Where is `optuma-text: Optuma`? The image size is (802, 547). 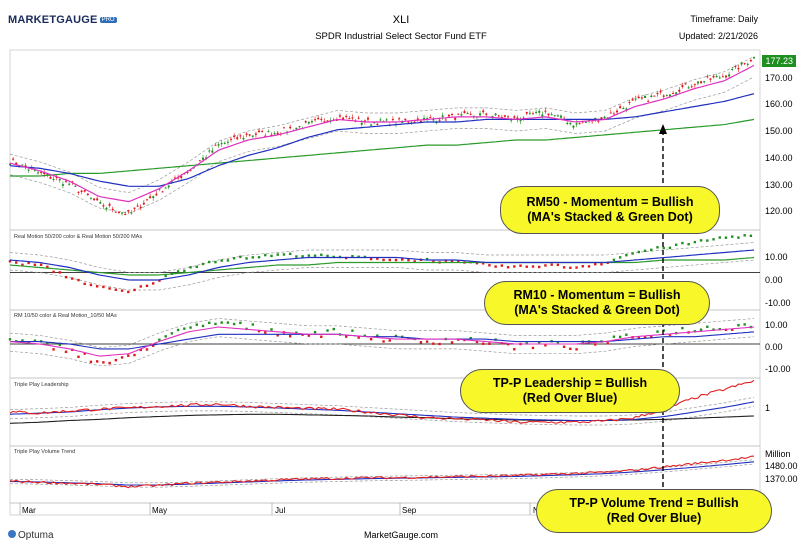
optuma-text: Optuma is located at coordinates (36, 535).